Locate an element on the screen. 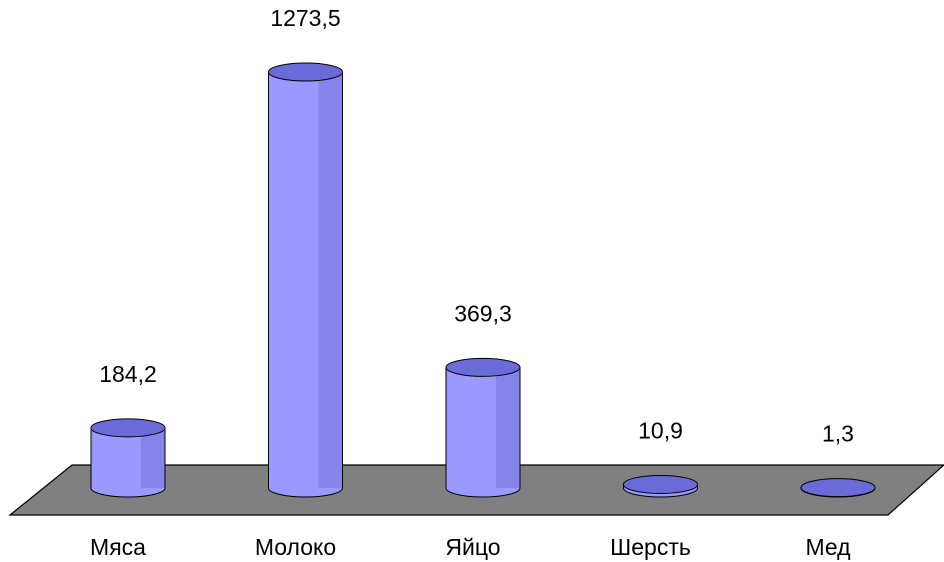 The height and width of the screenshot is (562, 944). value-label: 1,3 is located at coordinates (838, 434).